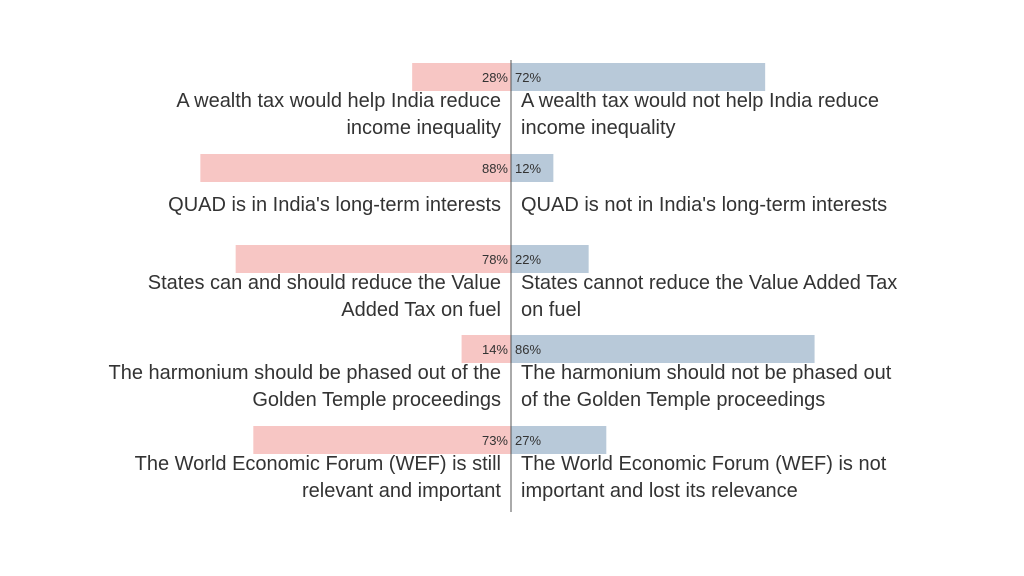 Image resolution: width=1024 pixels, height=576 pixels. Describe the element at coordinates (659, 491) in the screenshot. I see `statement-right-4-line-1: important and lost its relevance` at that location.